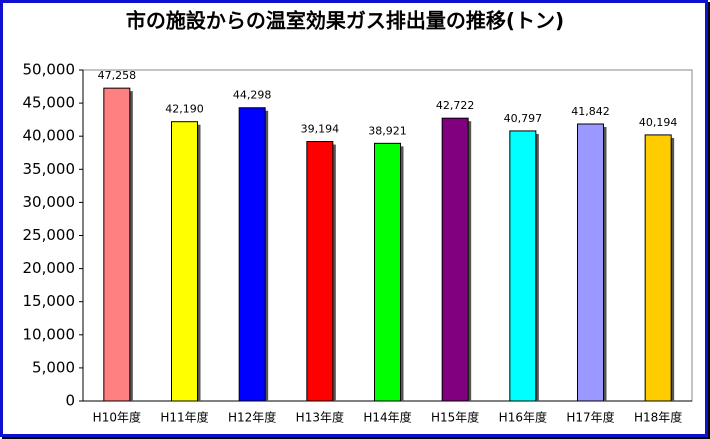 The image size is (710, 439). Describe the element at coordinates (49, 70) in the screenshot. I see `y-tick-label: 50,000` at that location.